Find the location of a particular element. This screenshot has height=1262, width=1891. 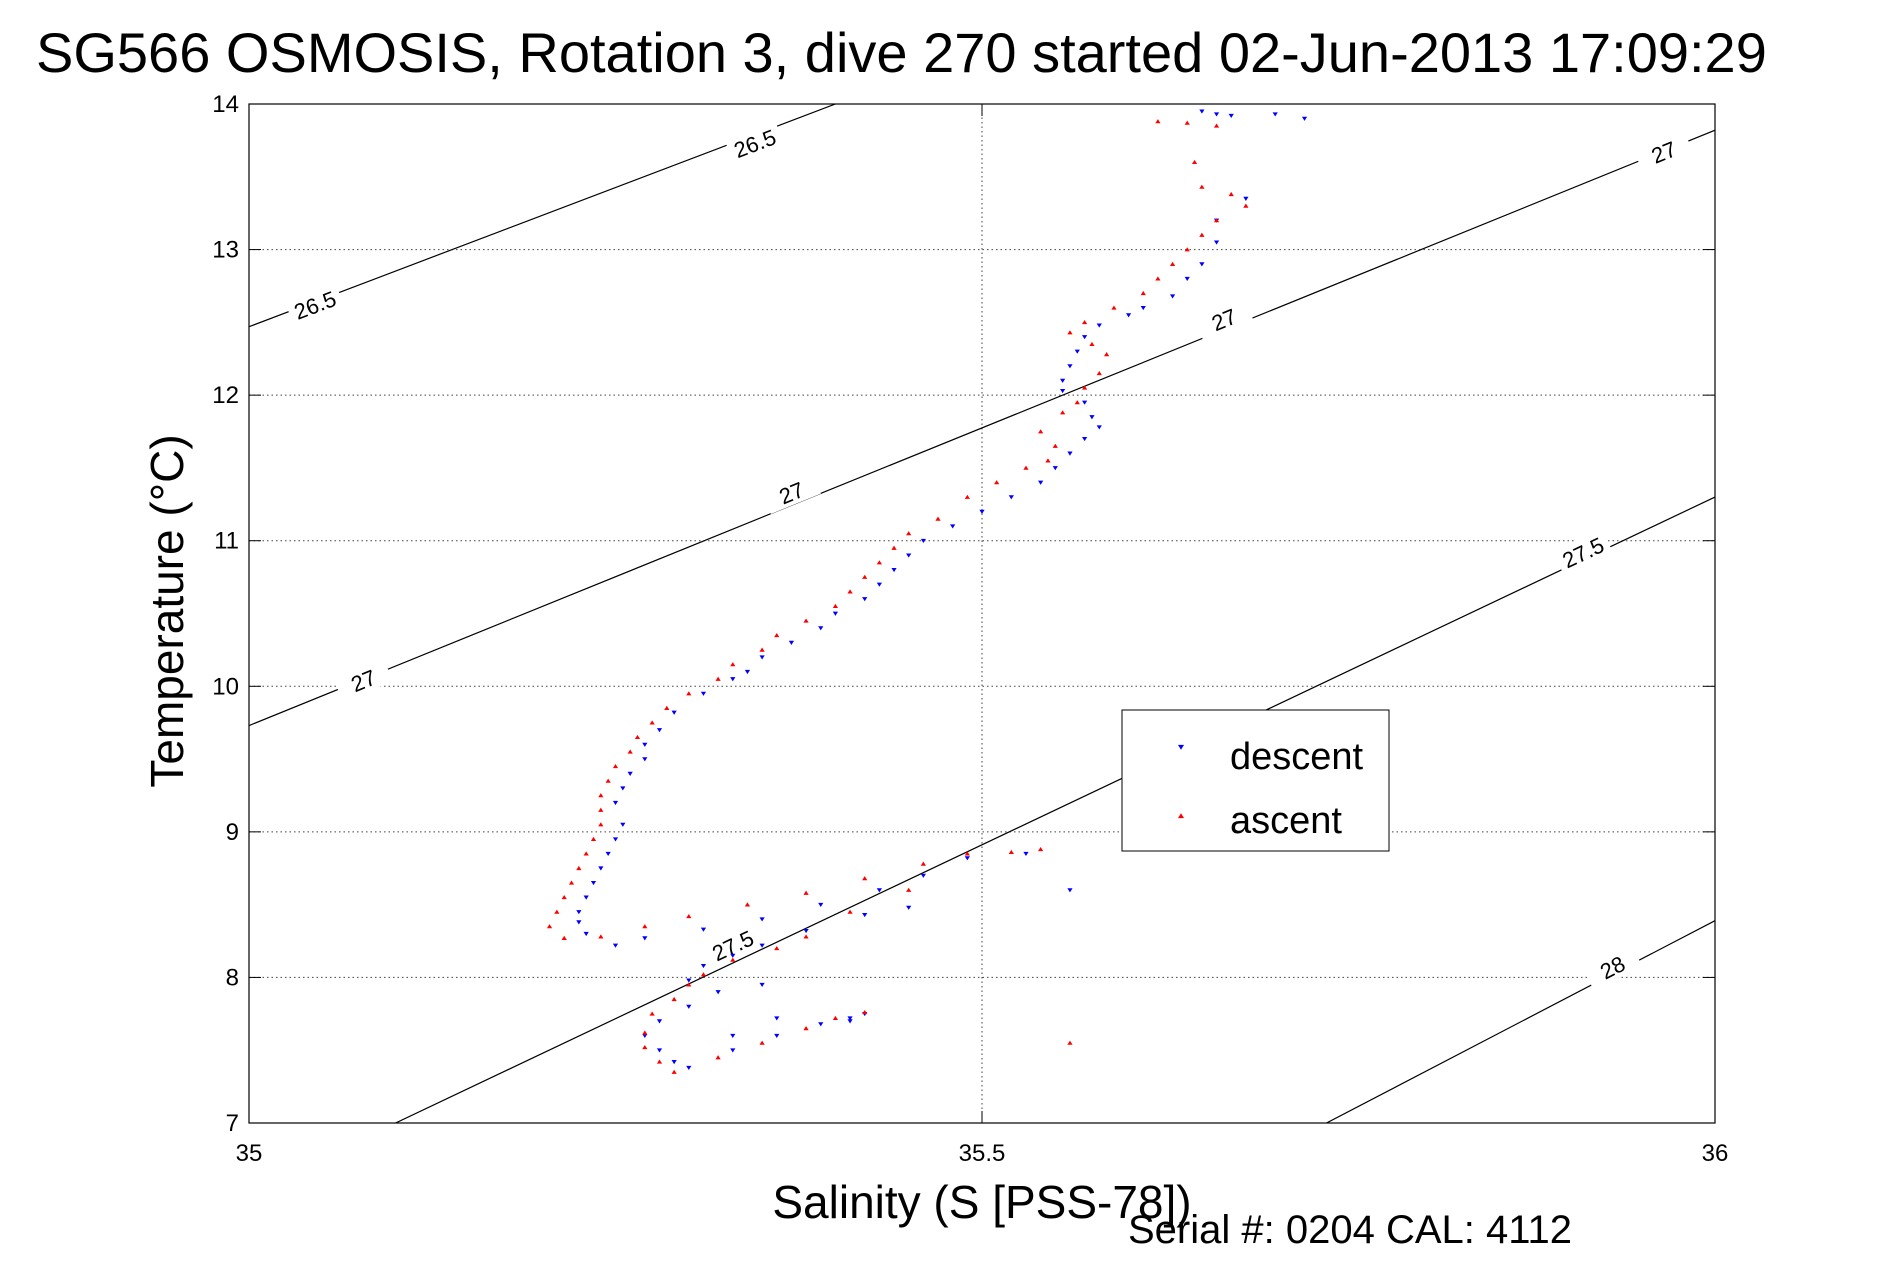

serial-cal-info: Serial #: 0204 CAL: 4112 is located at coordinates (1350, 1230).